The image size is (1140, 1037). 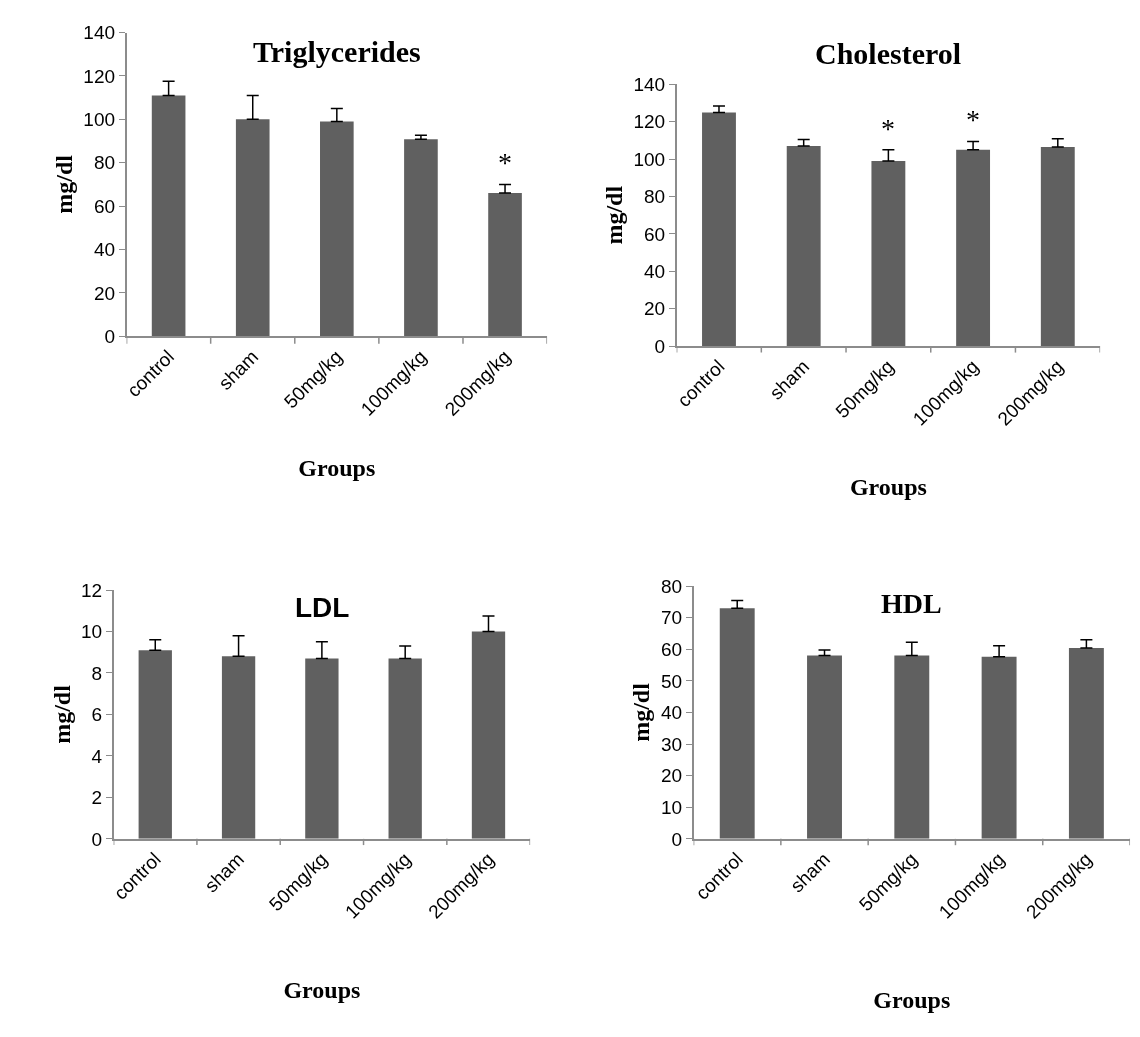 I want to click on chart-title: HDL, so click(x=911, y=603).